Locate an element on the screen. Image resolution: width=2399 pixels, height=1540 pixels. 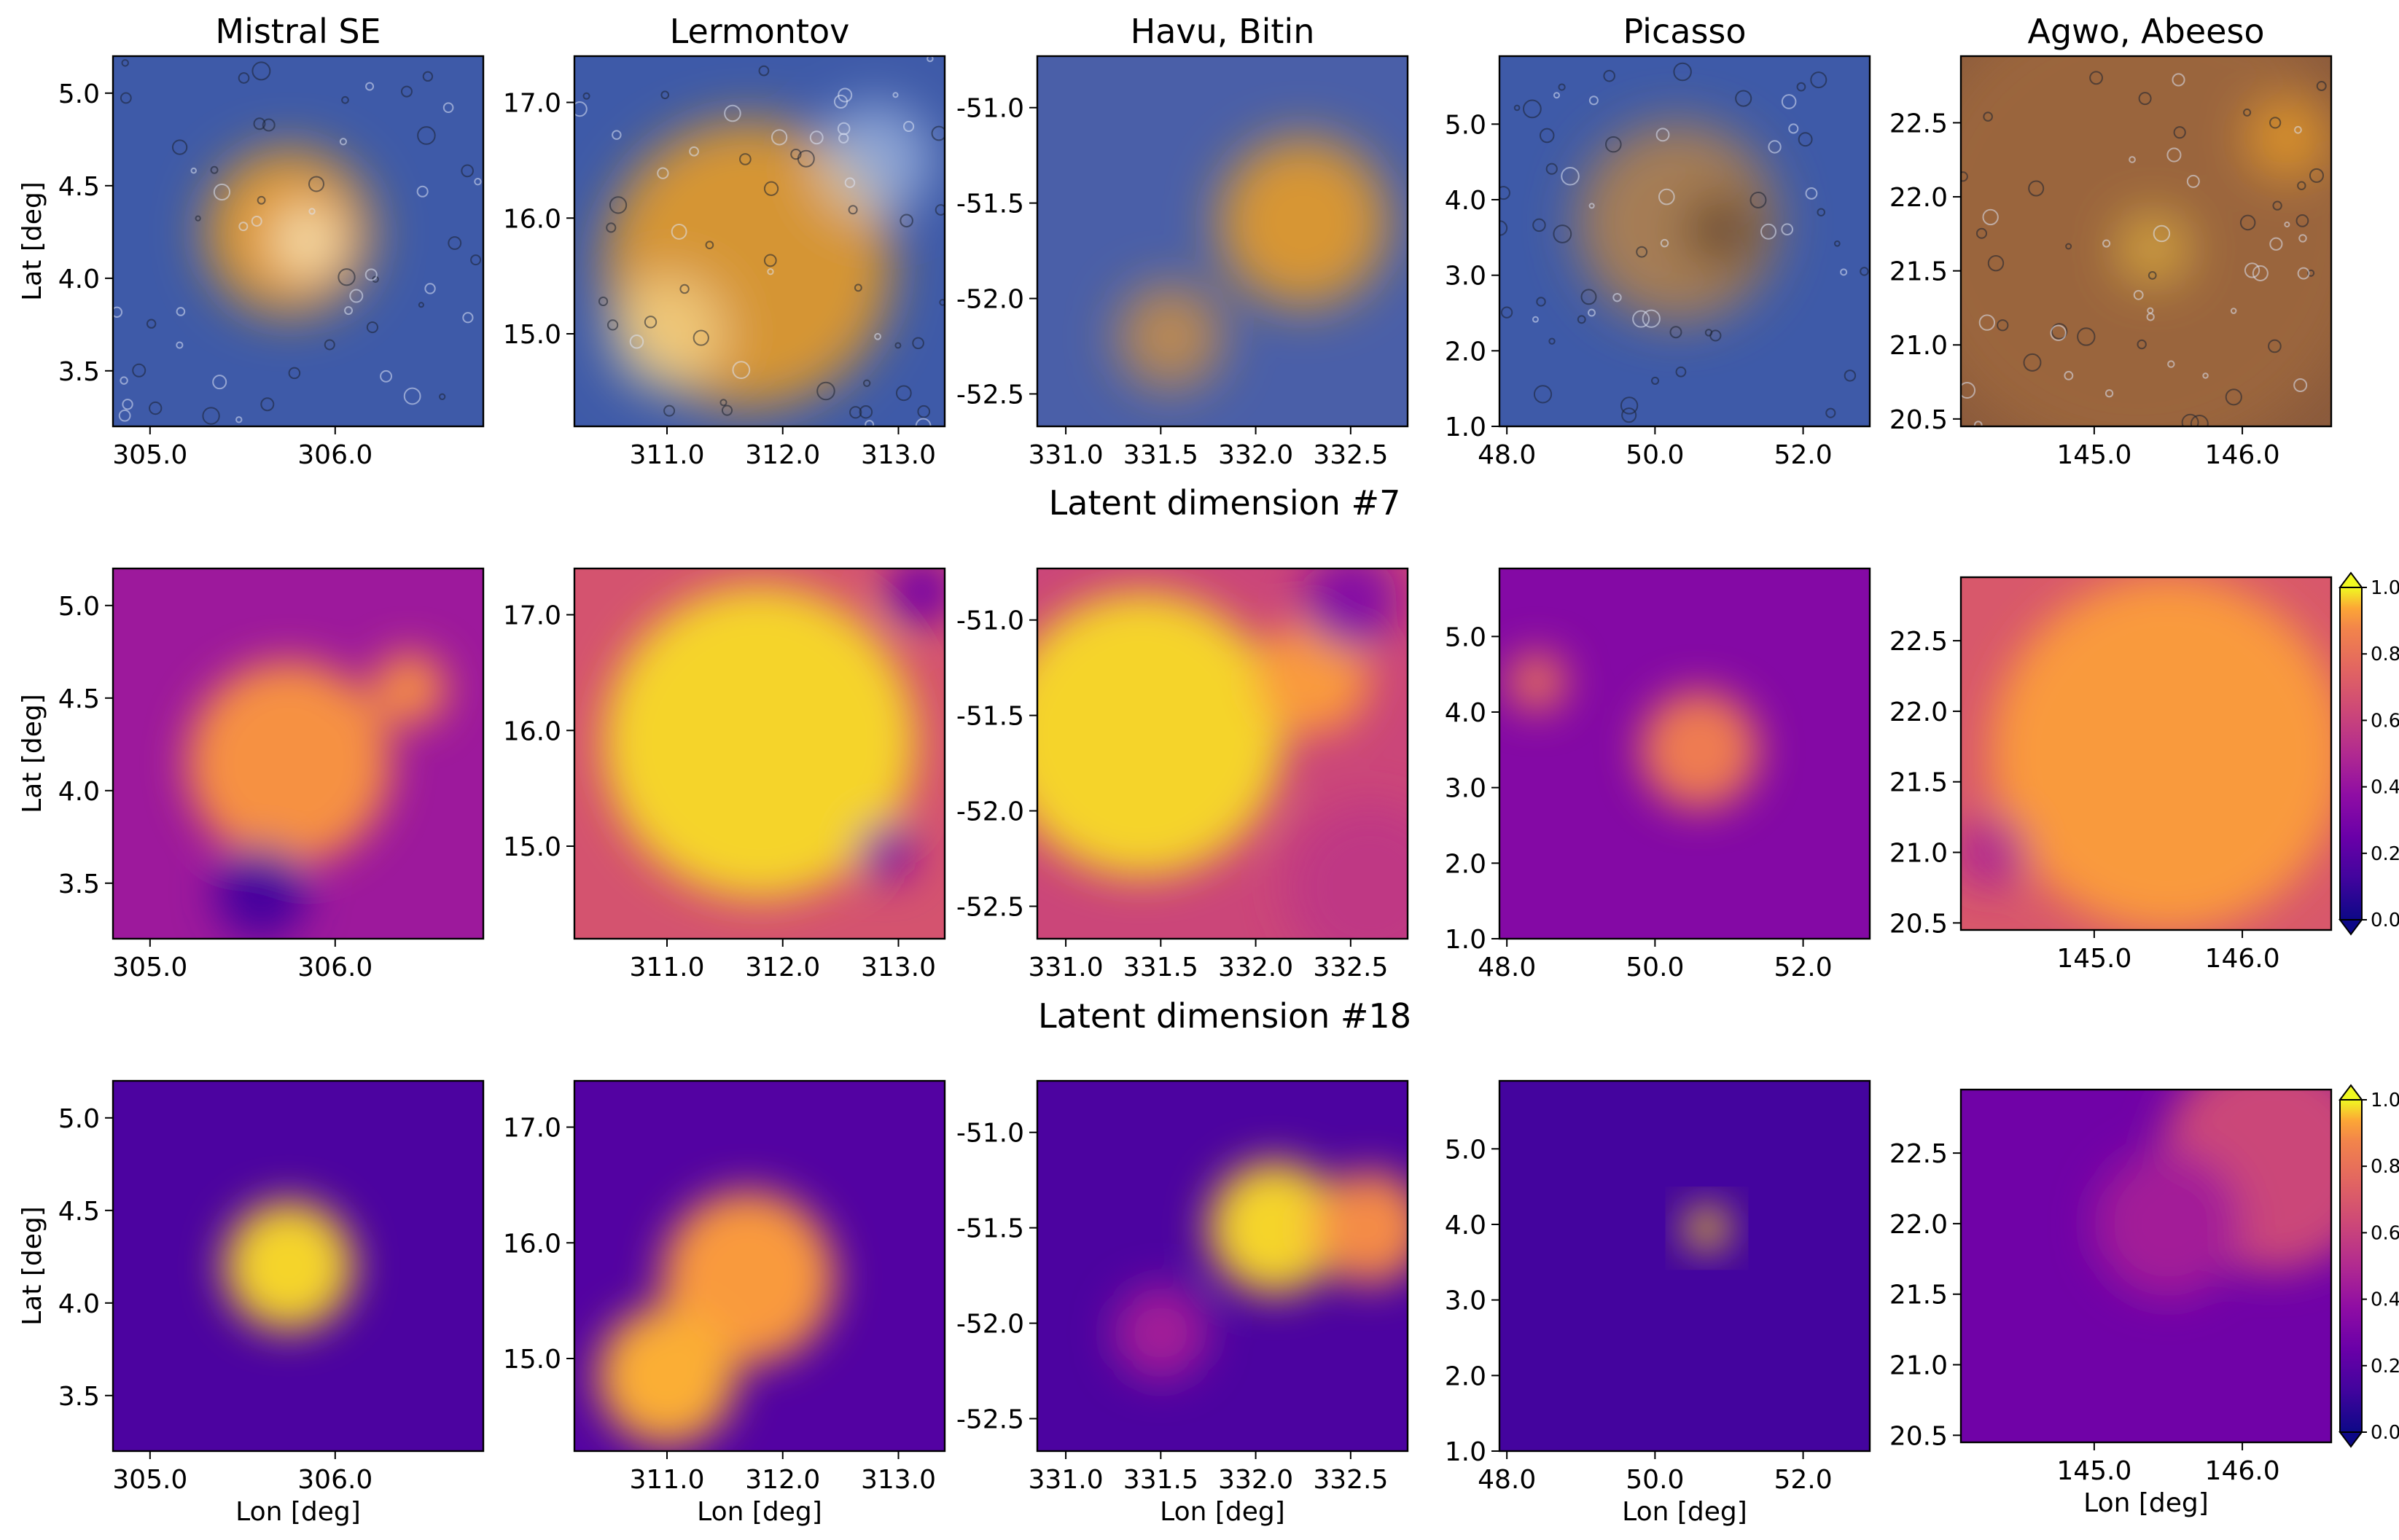
y-tick-label: -51.0 is located at coordinates (990, 1134).